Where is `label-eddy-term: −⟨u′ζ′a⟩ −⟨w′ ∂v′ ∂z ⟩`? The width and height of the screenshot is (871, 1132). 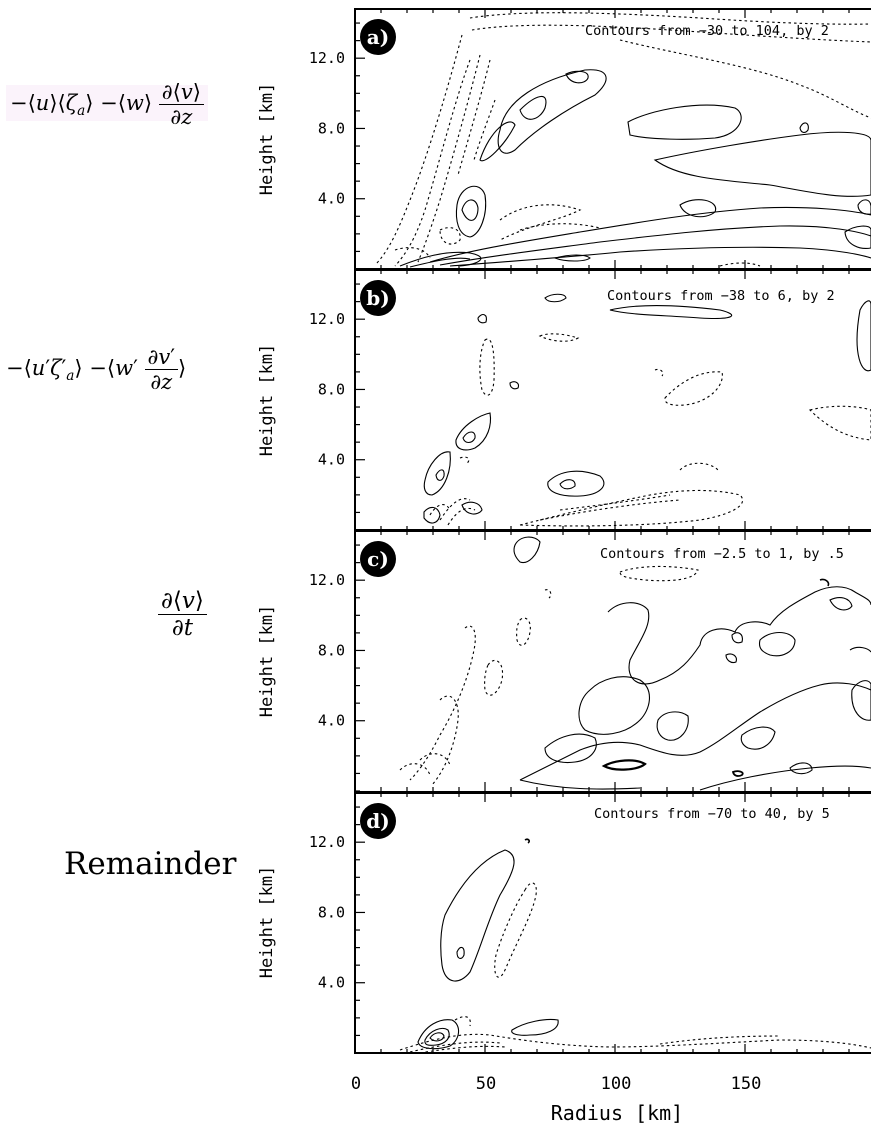
label-eddy-term: −⟨u′ζ′a⟩ −⟨w′ ∂v′ ∂z ⟩ is located at coordinates (96, 370).